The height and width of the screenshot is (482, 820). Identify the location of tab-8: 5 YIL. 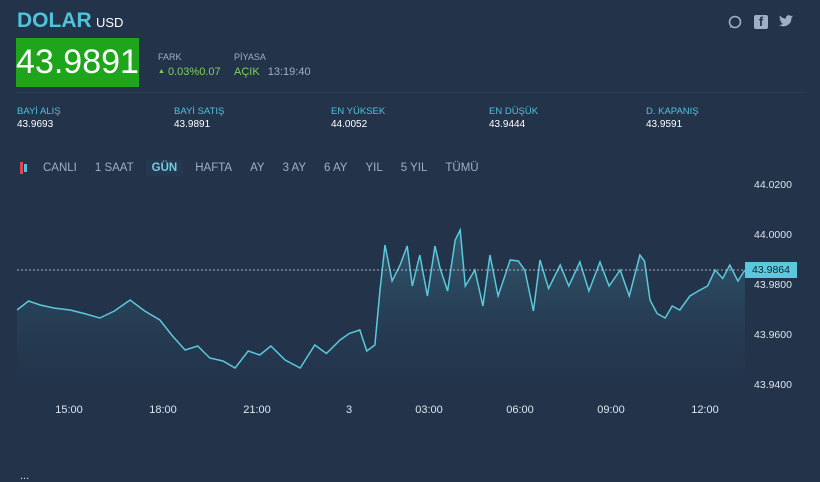
(414, 168).